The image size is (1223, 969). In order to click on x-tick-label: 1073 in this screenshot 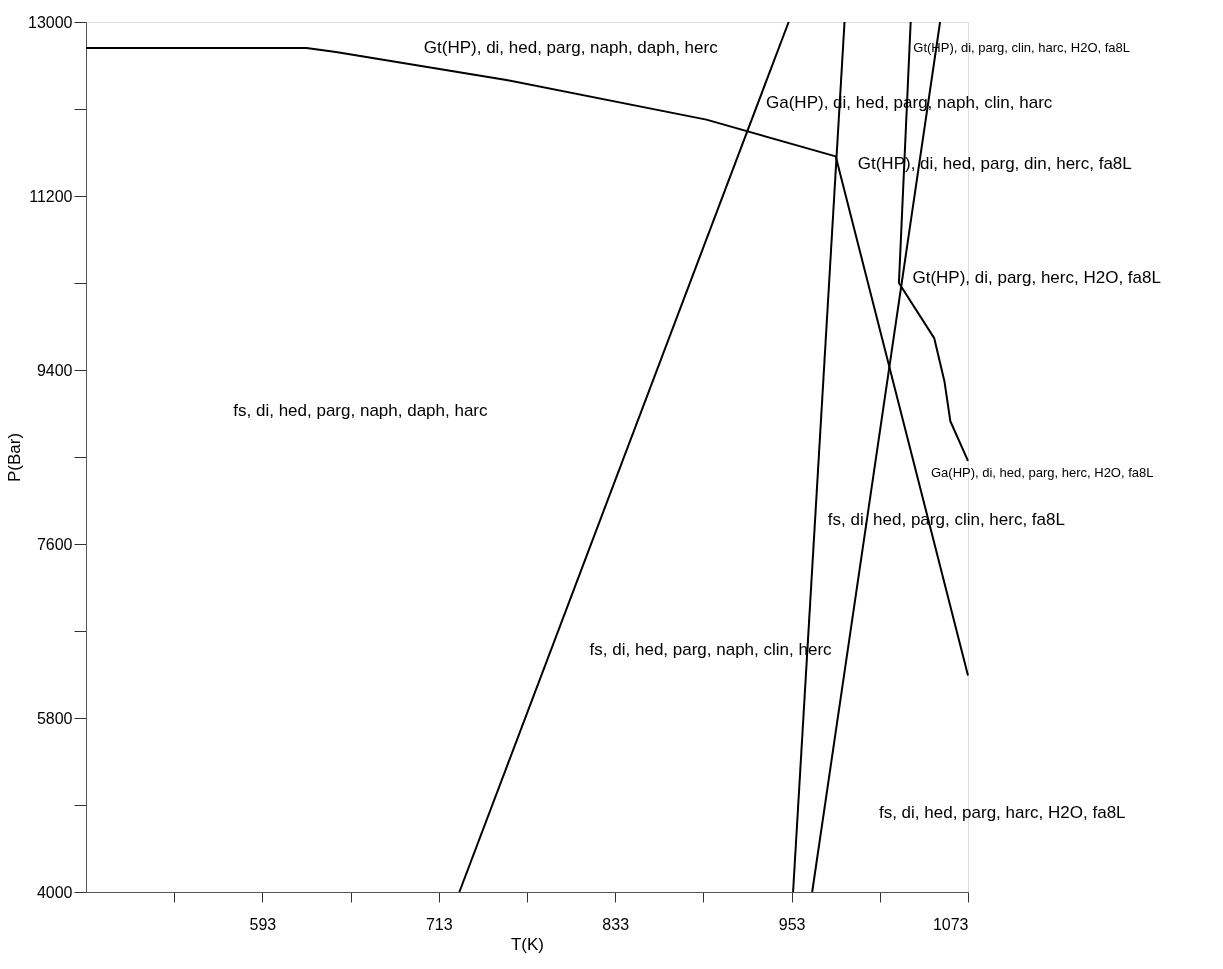, I will do `click(950, 924)`.